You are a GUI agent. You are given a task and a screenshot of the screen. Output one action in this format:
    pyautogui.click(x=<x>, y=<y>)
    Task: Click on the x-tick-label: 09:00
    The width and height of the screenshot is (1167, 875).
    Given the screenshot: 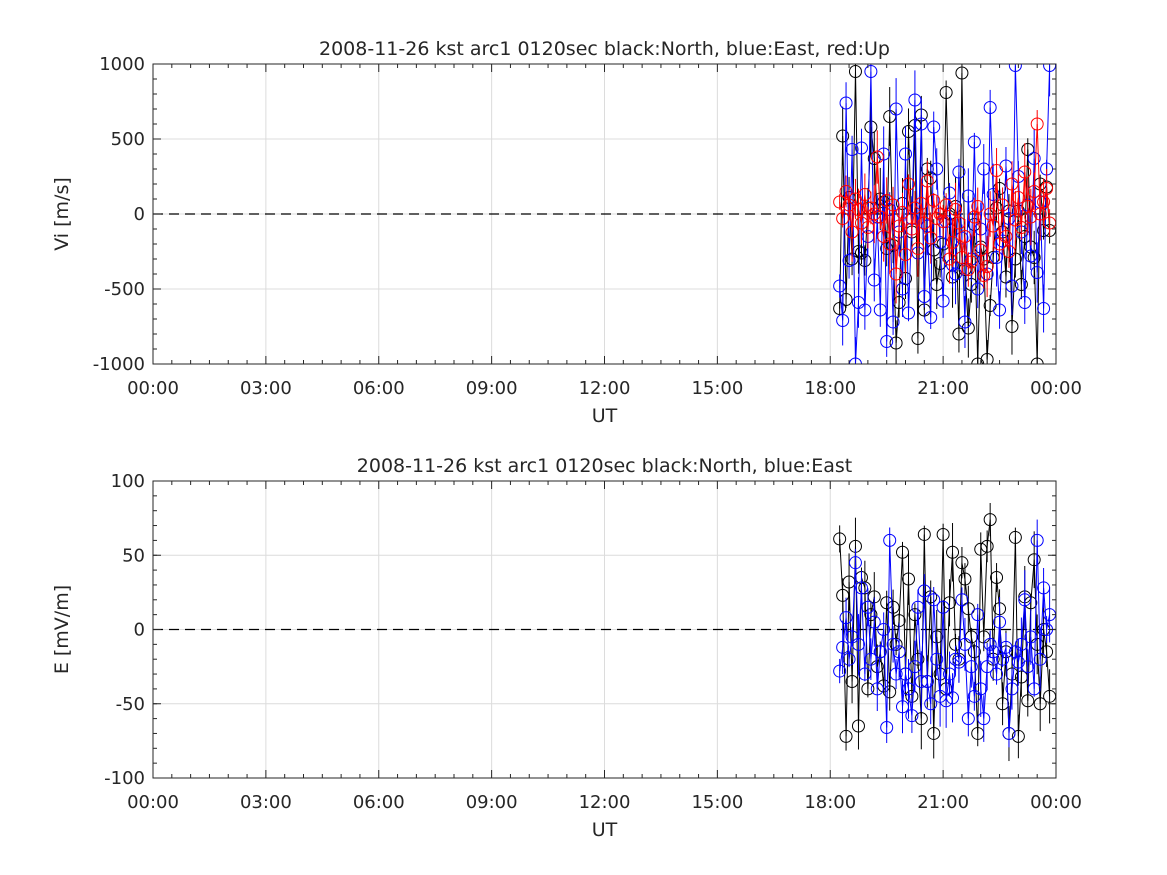 What is the action you would take?
    pyautogui.click(x=492, y=388)
    